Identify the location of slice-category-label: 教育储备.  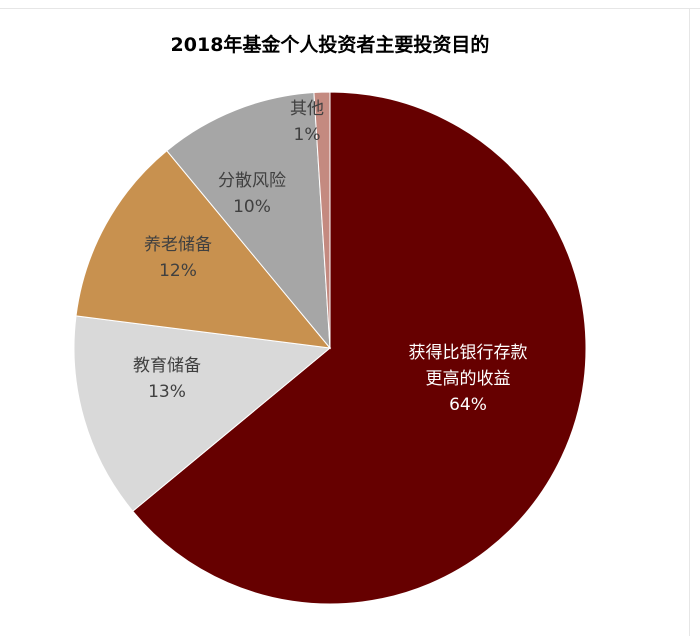
(167, 366).